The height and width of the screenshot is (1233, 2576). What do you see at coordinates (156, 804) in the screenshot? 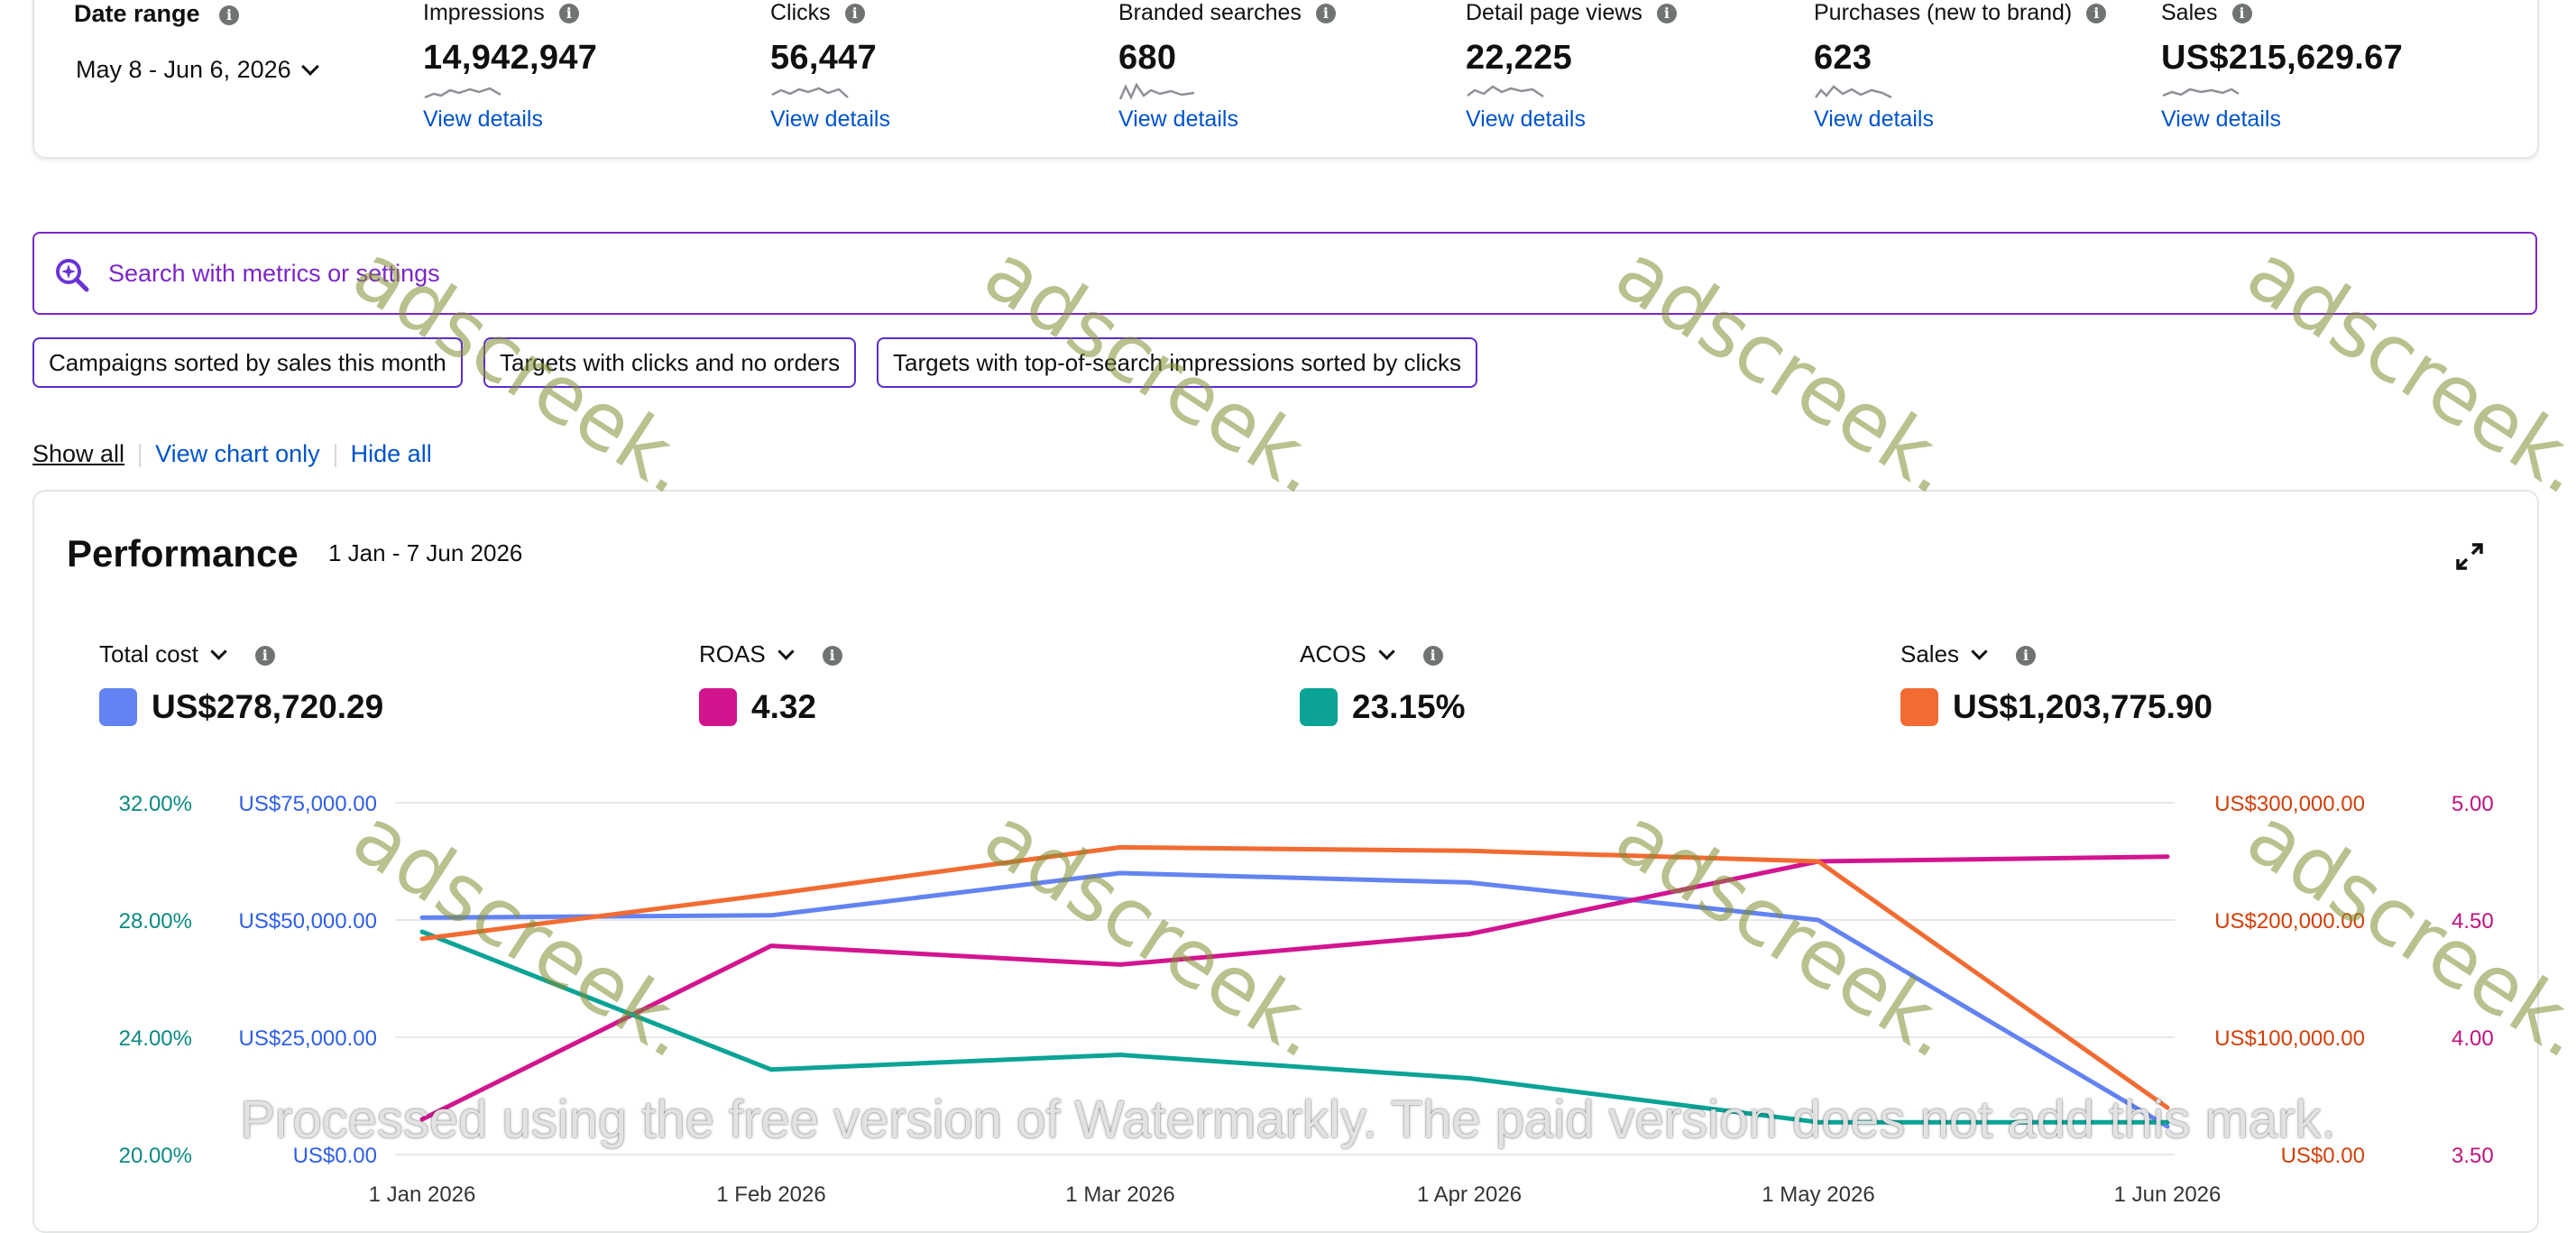
I see `y-tick-acos: 32.00%` at bounding box center [156, 804].